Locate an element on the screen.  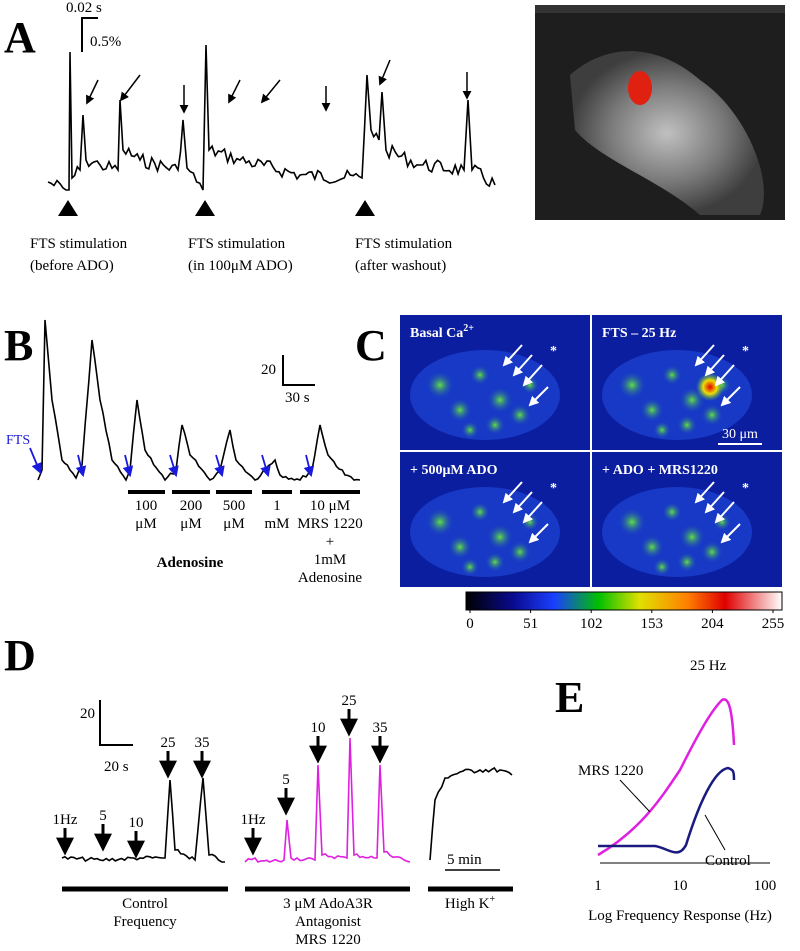
annotation: 25 Hz is located at coordinates (708, 666).